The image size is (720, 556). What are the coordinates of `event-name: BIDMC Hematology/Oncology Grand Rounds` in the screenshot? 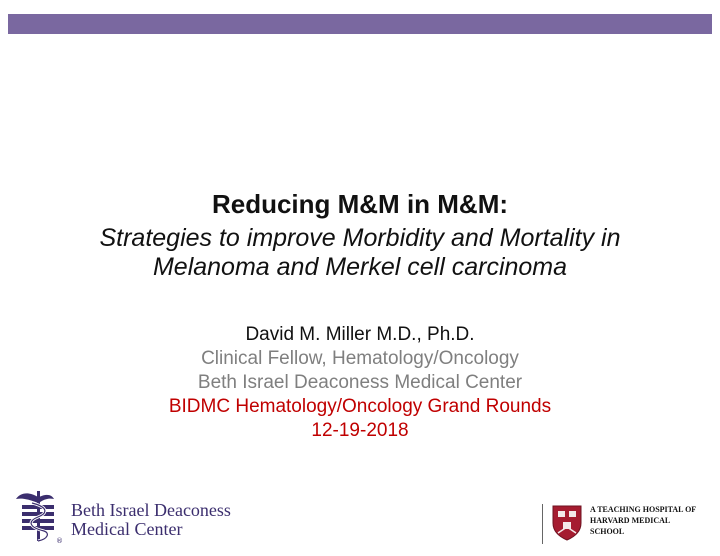 It's located at (360, 407).